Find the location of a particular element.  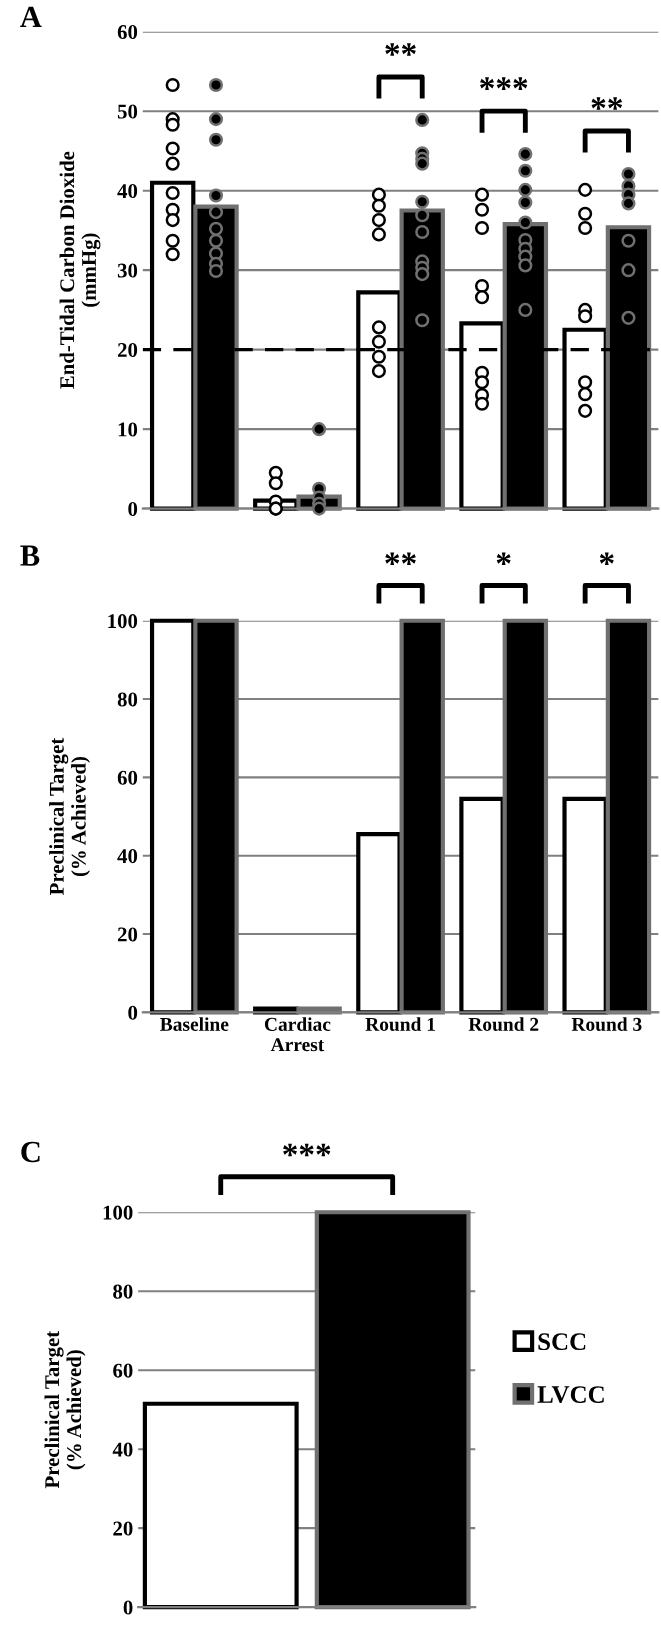

y-axis-title: End-Tidal Carbon Dioxide (mmHg) is located at coordinates (80, 270).